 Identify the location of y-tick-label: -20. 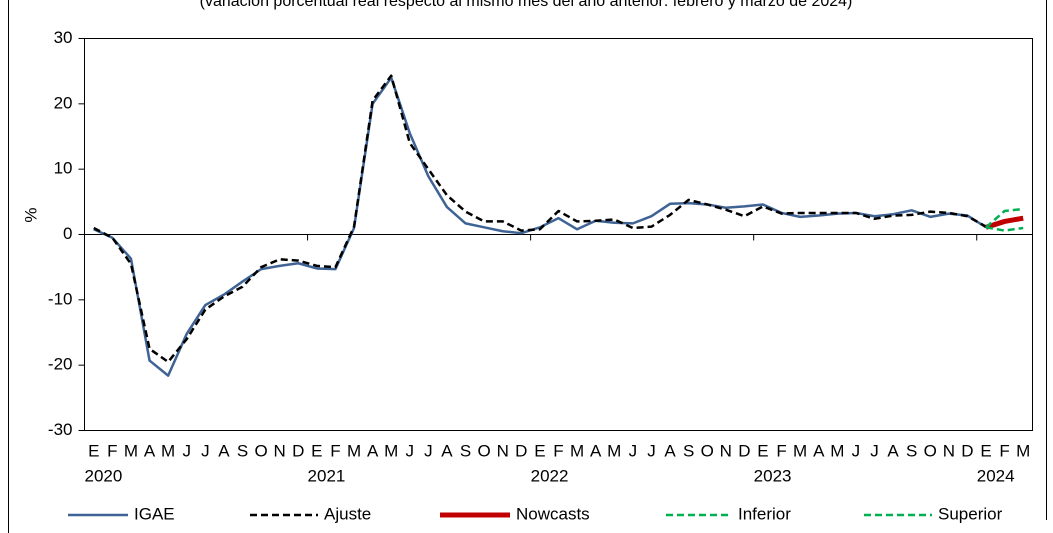
(60, 364).